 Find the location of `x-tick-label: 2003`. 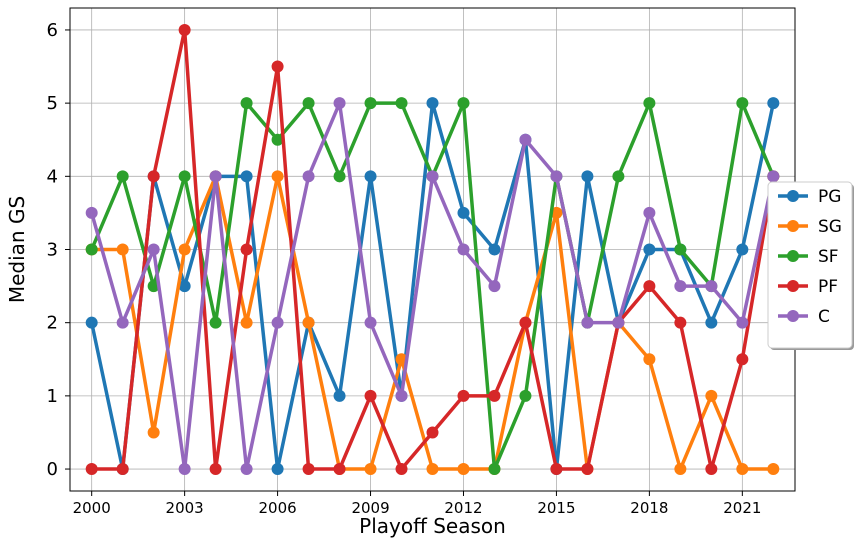

x-tick-label: 2003 is located at coordinates (185, 508).